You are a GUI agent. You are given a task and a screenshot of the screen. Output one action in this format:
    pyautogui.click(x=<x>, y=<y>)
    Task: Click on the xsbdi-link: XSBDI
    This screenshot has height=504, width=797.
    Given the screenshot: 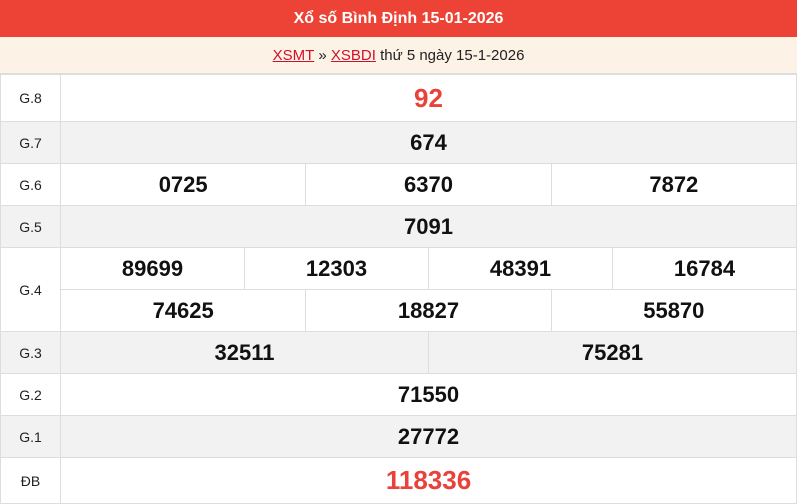 What is the action you would take?
    pyautogui.click(x=353, y=55)
    